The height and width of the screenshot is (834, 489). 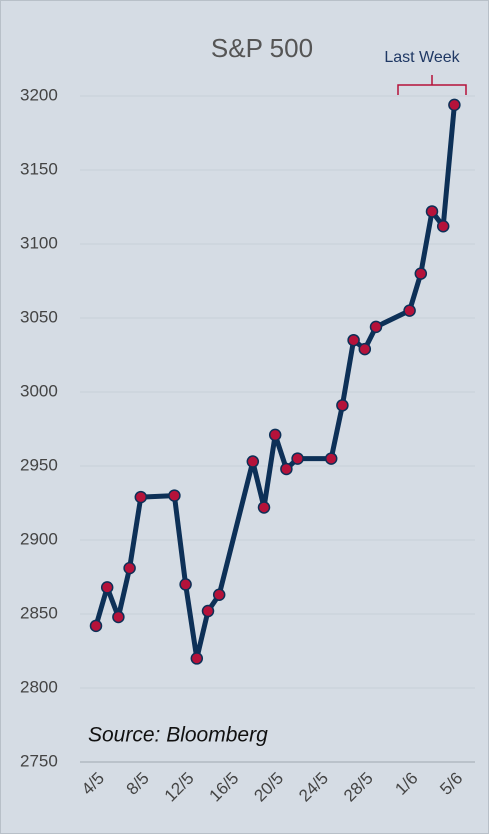 What do you see at coordinates (39, 538) in the screenshot?
I see `y-tick-label: 2900` at bounding box center [39, 538].